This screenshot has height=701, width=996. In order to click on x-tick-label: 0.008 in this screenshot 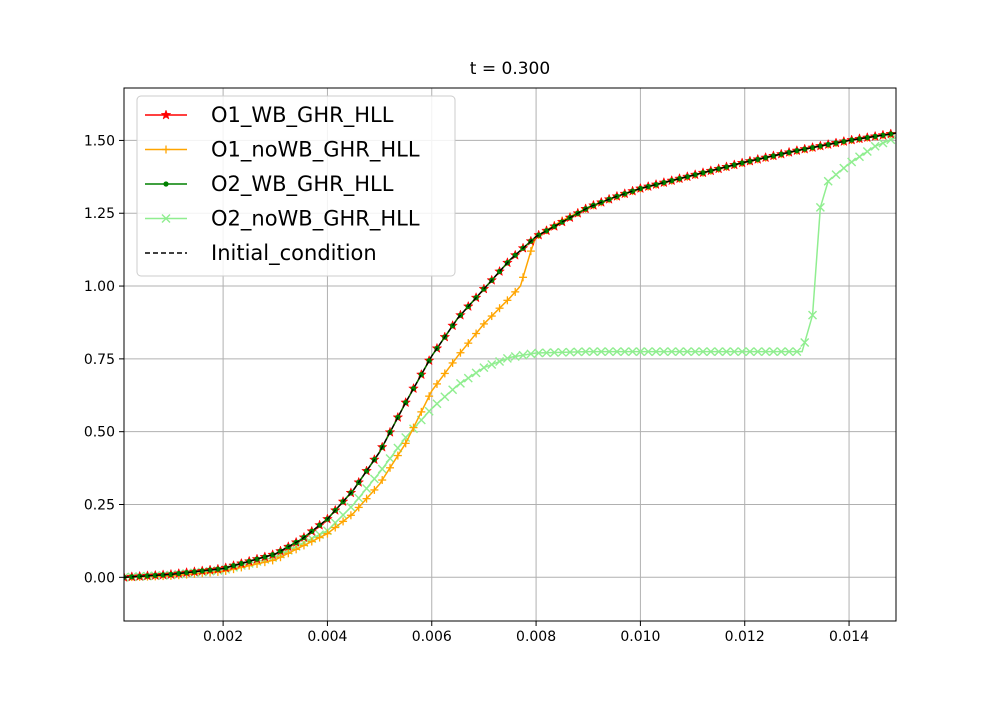, I will do `click(536, 637)`.